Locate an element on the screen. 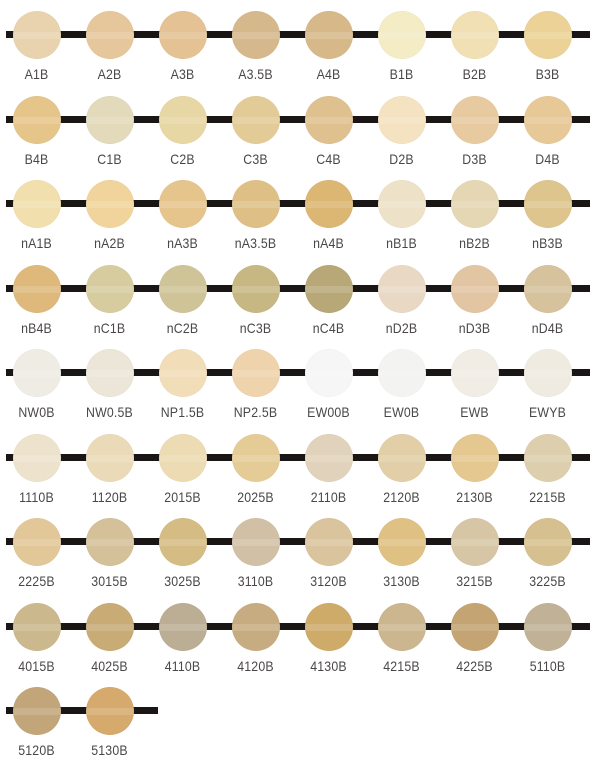  shade-swatch: 2225B is located at coordinates (36, 549).